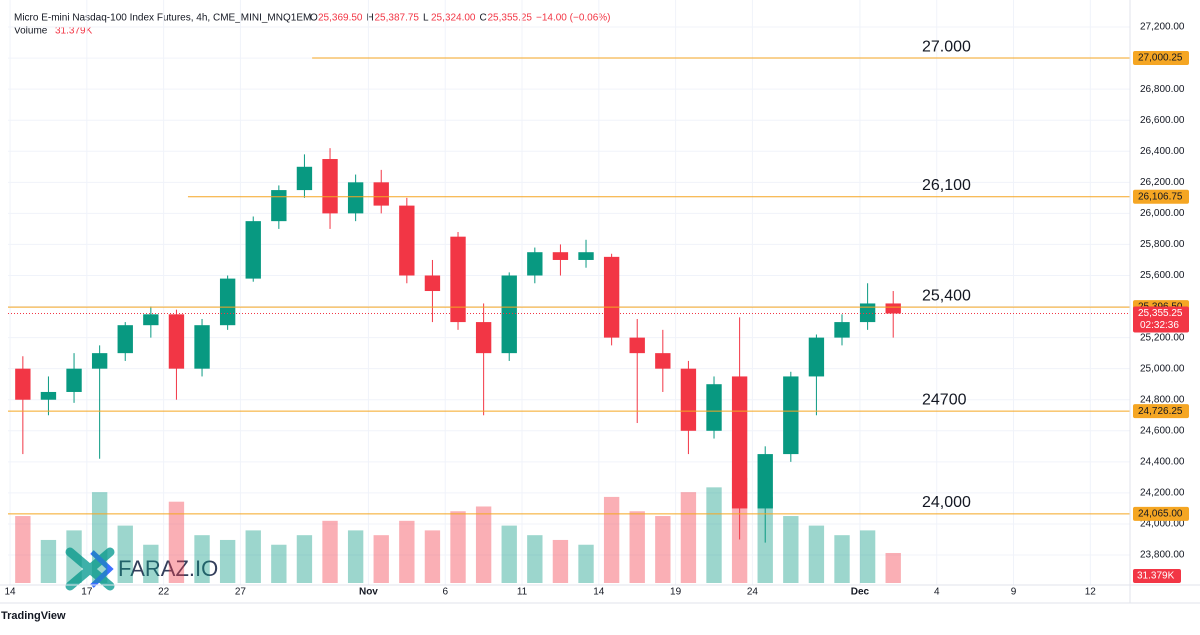  I want to click on ohlc-value: 25,355.25, so click(510, 18).